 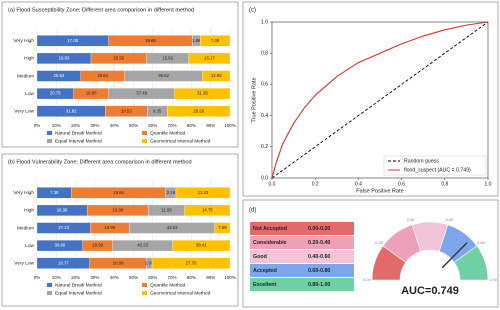 What do you see at coordinates (72, 40) in the screenshot?
I see `value-label: 17.00` at bounding box center [72, 40].